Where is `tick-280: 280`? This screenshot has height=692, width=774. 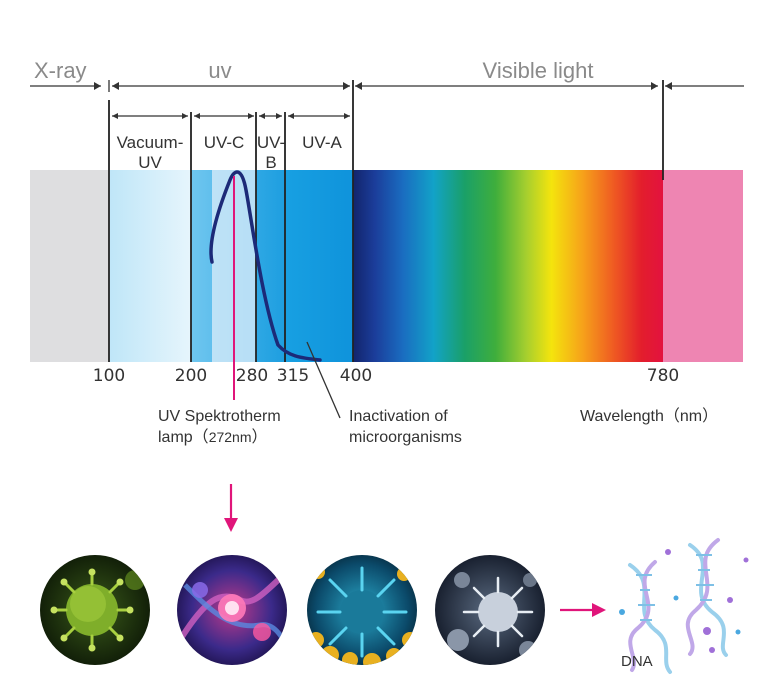 tick-280: 280 is located at coordinates (252, 376).